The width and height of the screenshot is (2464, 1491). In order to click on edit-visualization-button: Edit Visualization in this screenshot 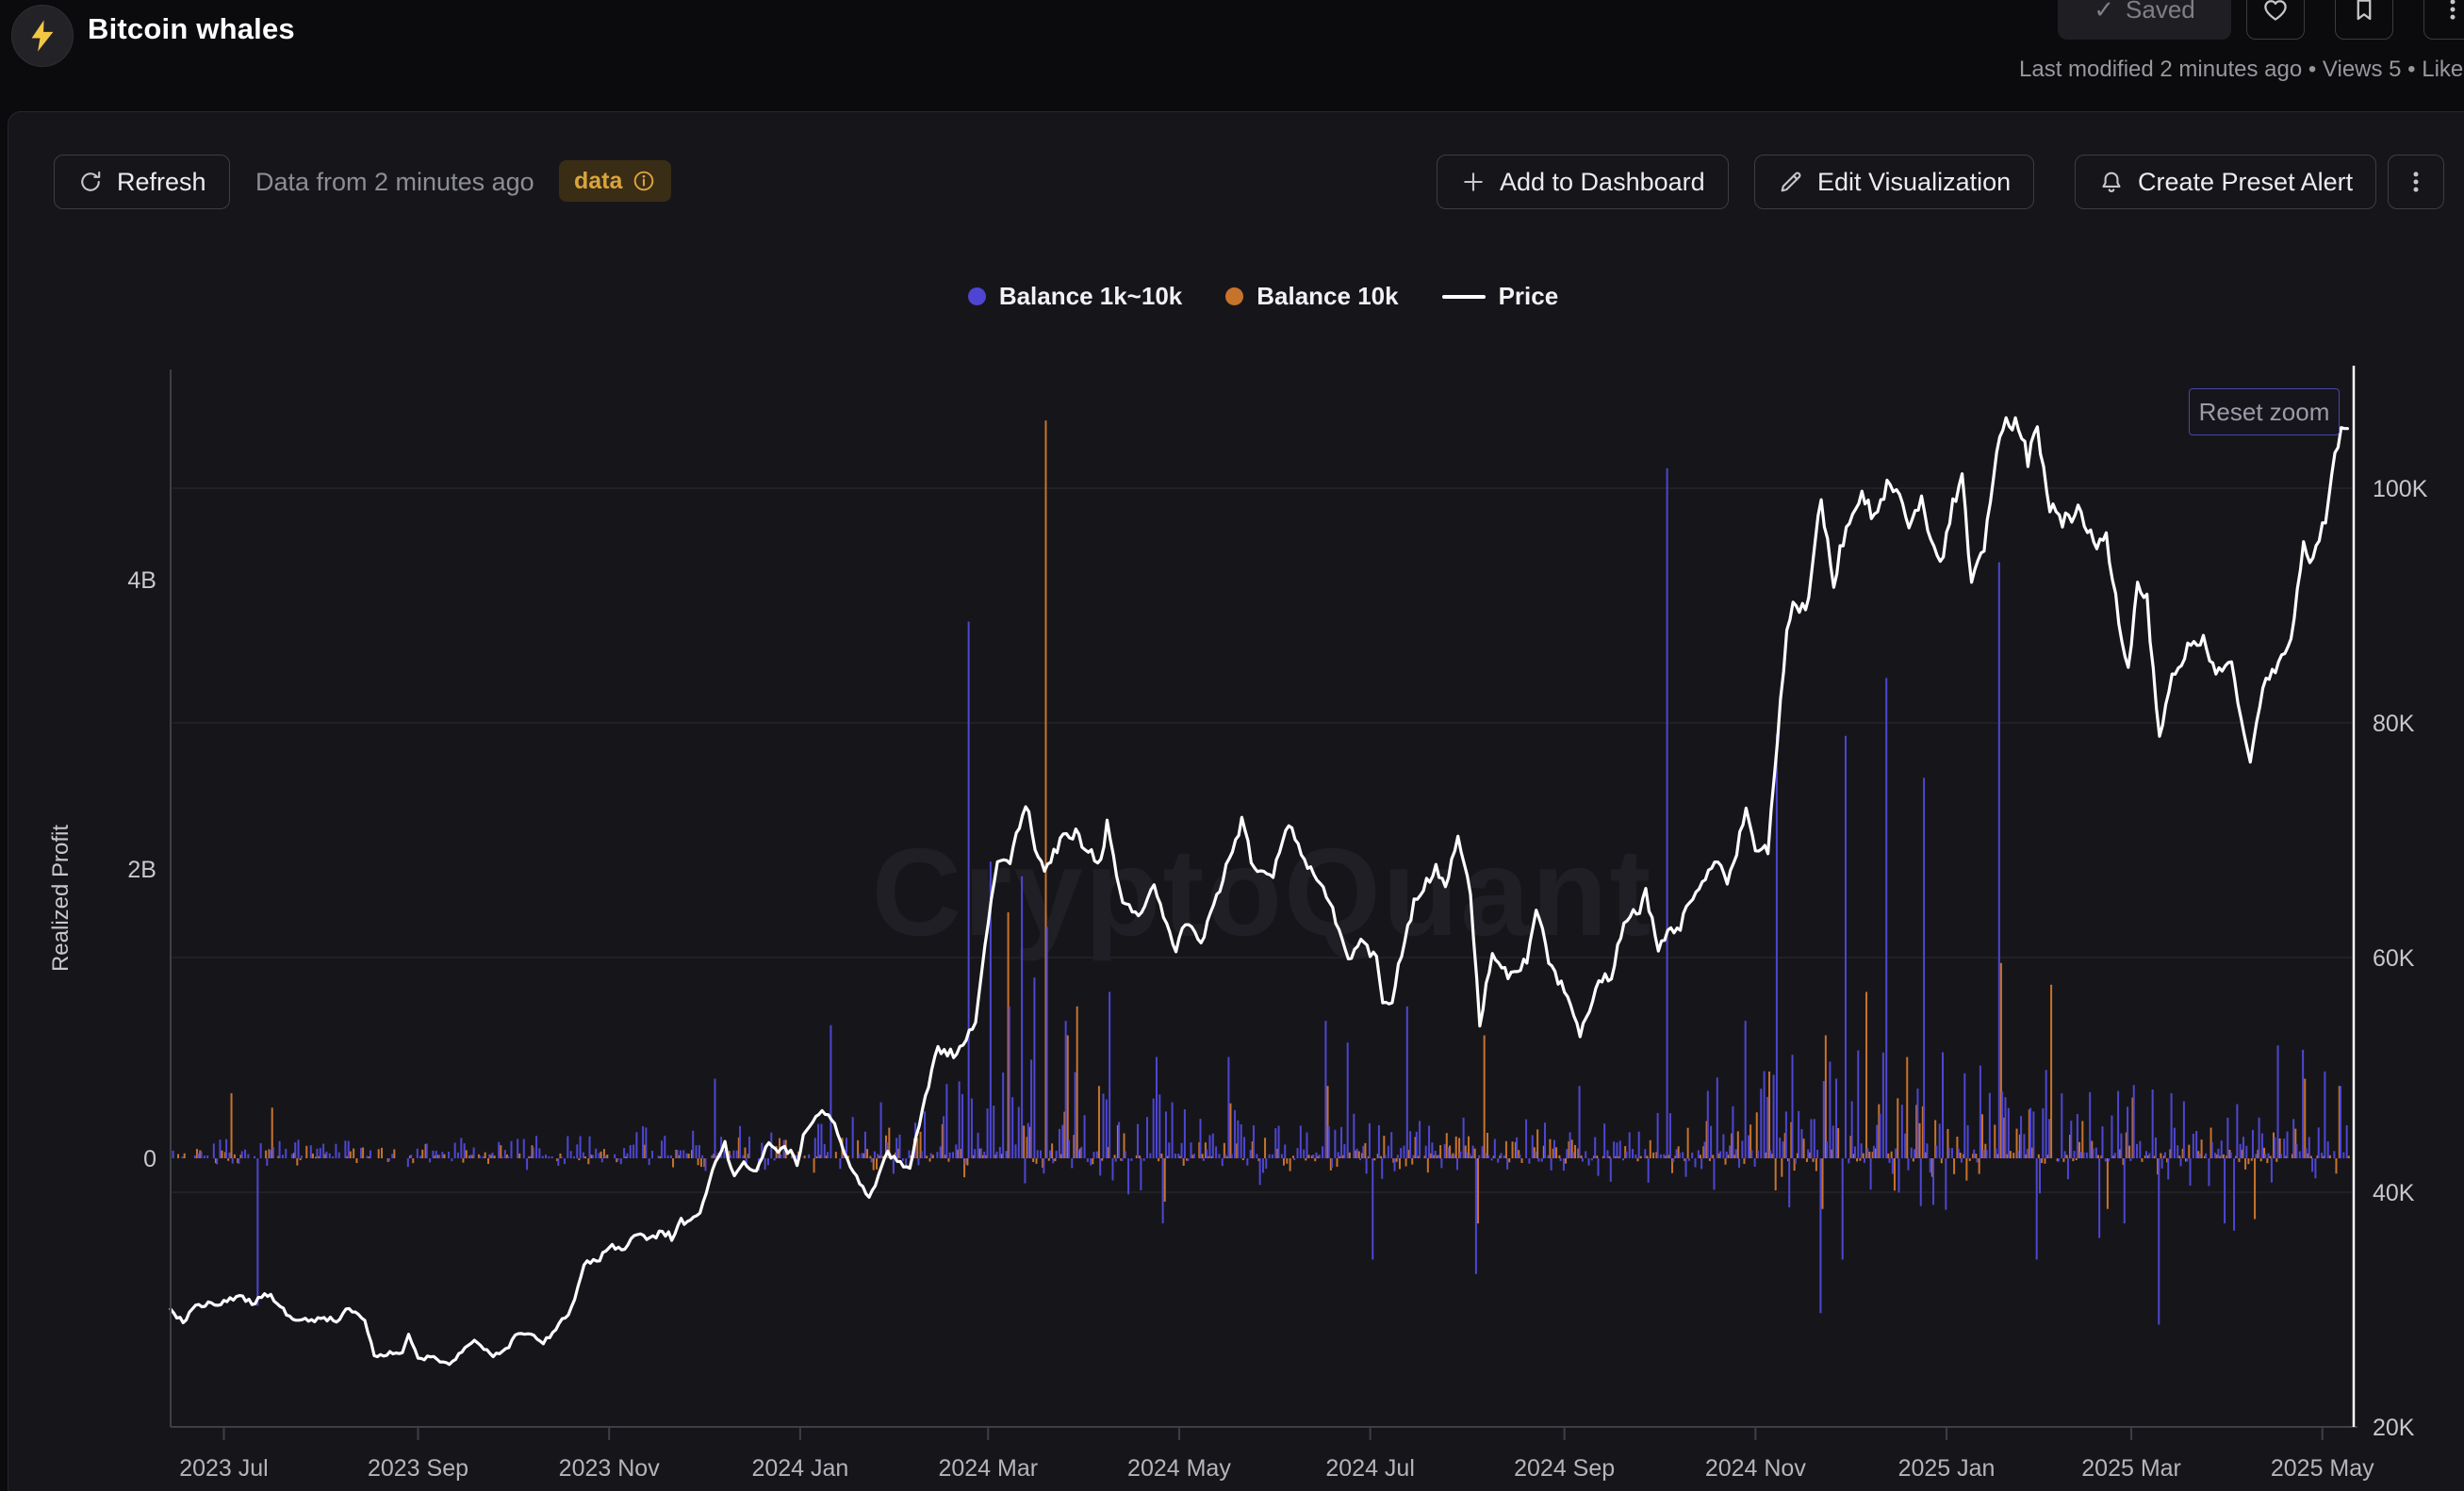, I will do `click(1894, 182)`.